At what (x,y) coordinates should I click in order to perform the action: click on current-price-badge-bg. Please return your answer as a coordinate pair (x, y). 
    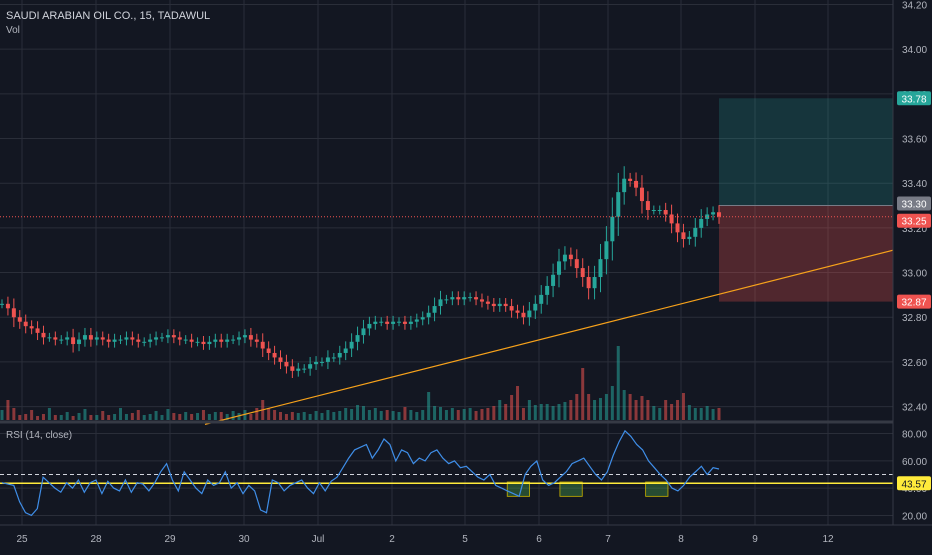
    Looking at the image, I should click on (914, 220).